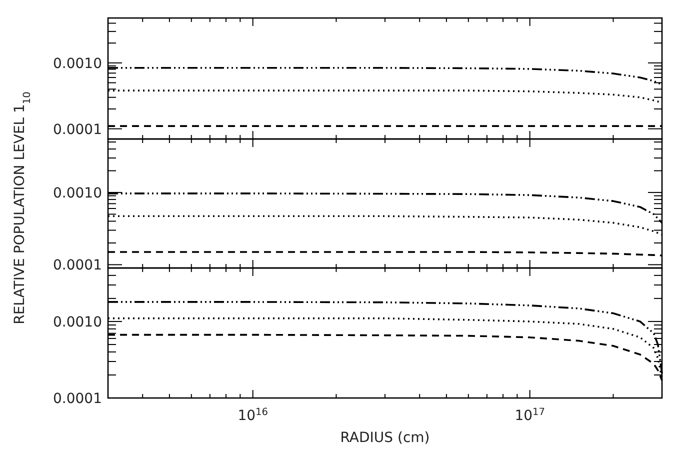 The image size is (673, 450). Describe the element at coordinates (529, 415) in the screenshot. I see `x-tick-label: 10$^{17}$` at that location.